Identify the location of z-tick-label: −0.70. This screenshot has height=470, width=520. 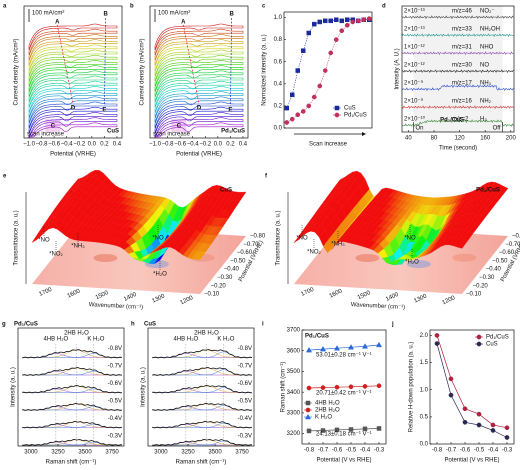
(251, 245).